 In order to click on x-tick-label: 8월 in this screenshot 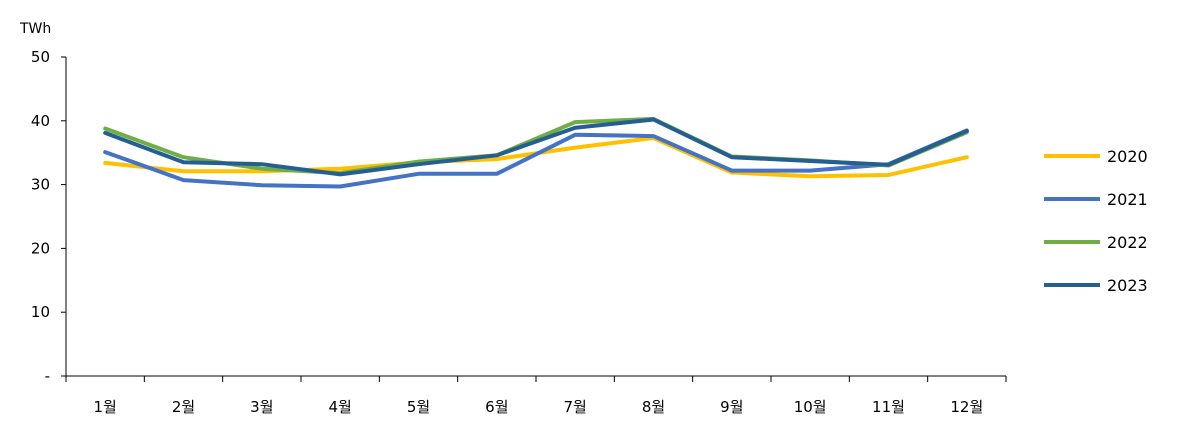, I will do `click(653, 407)`.